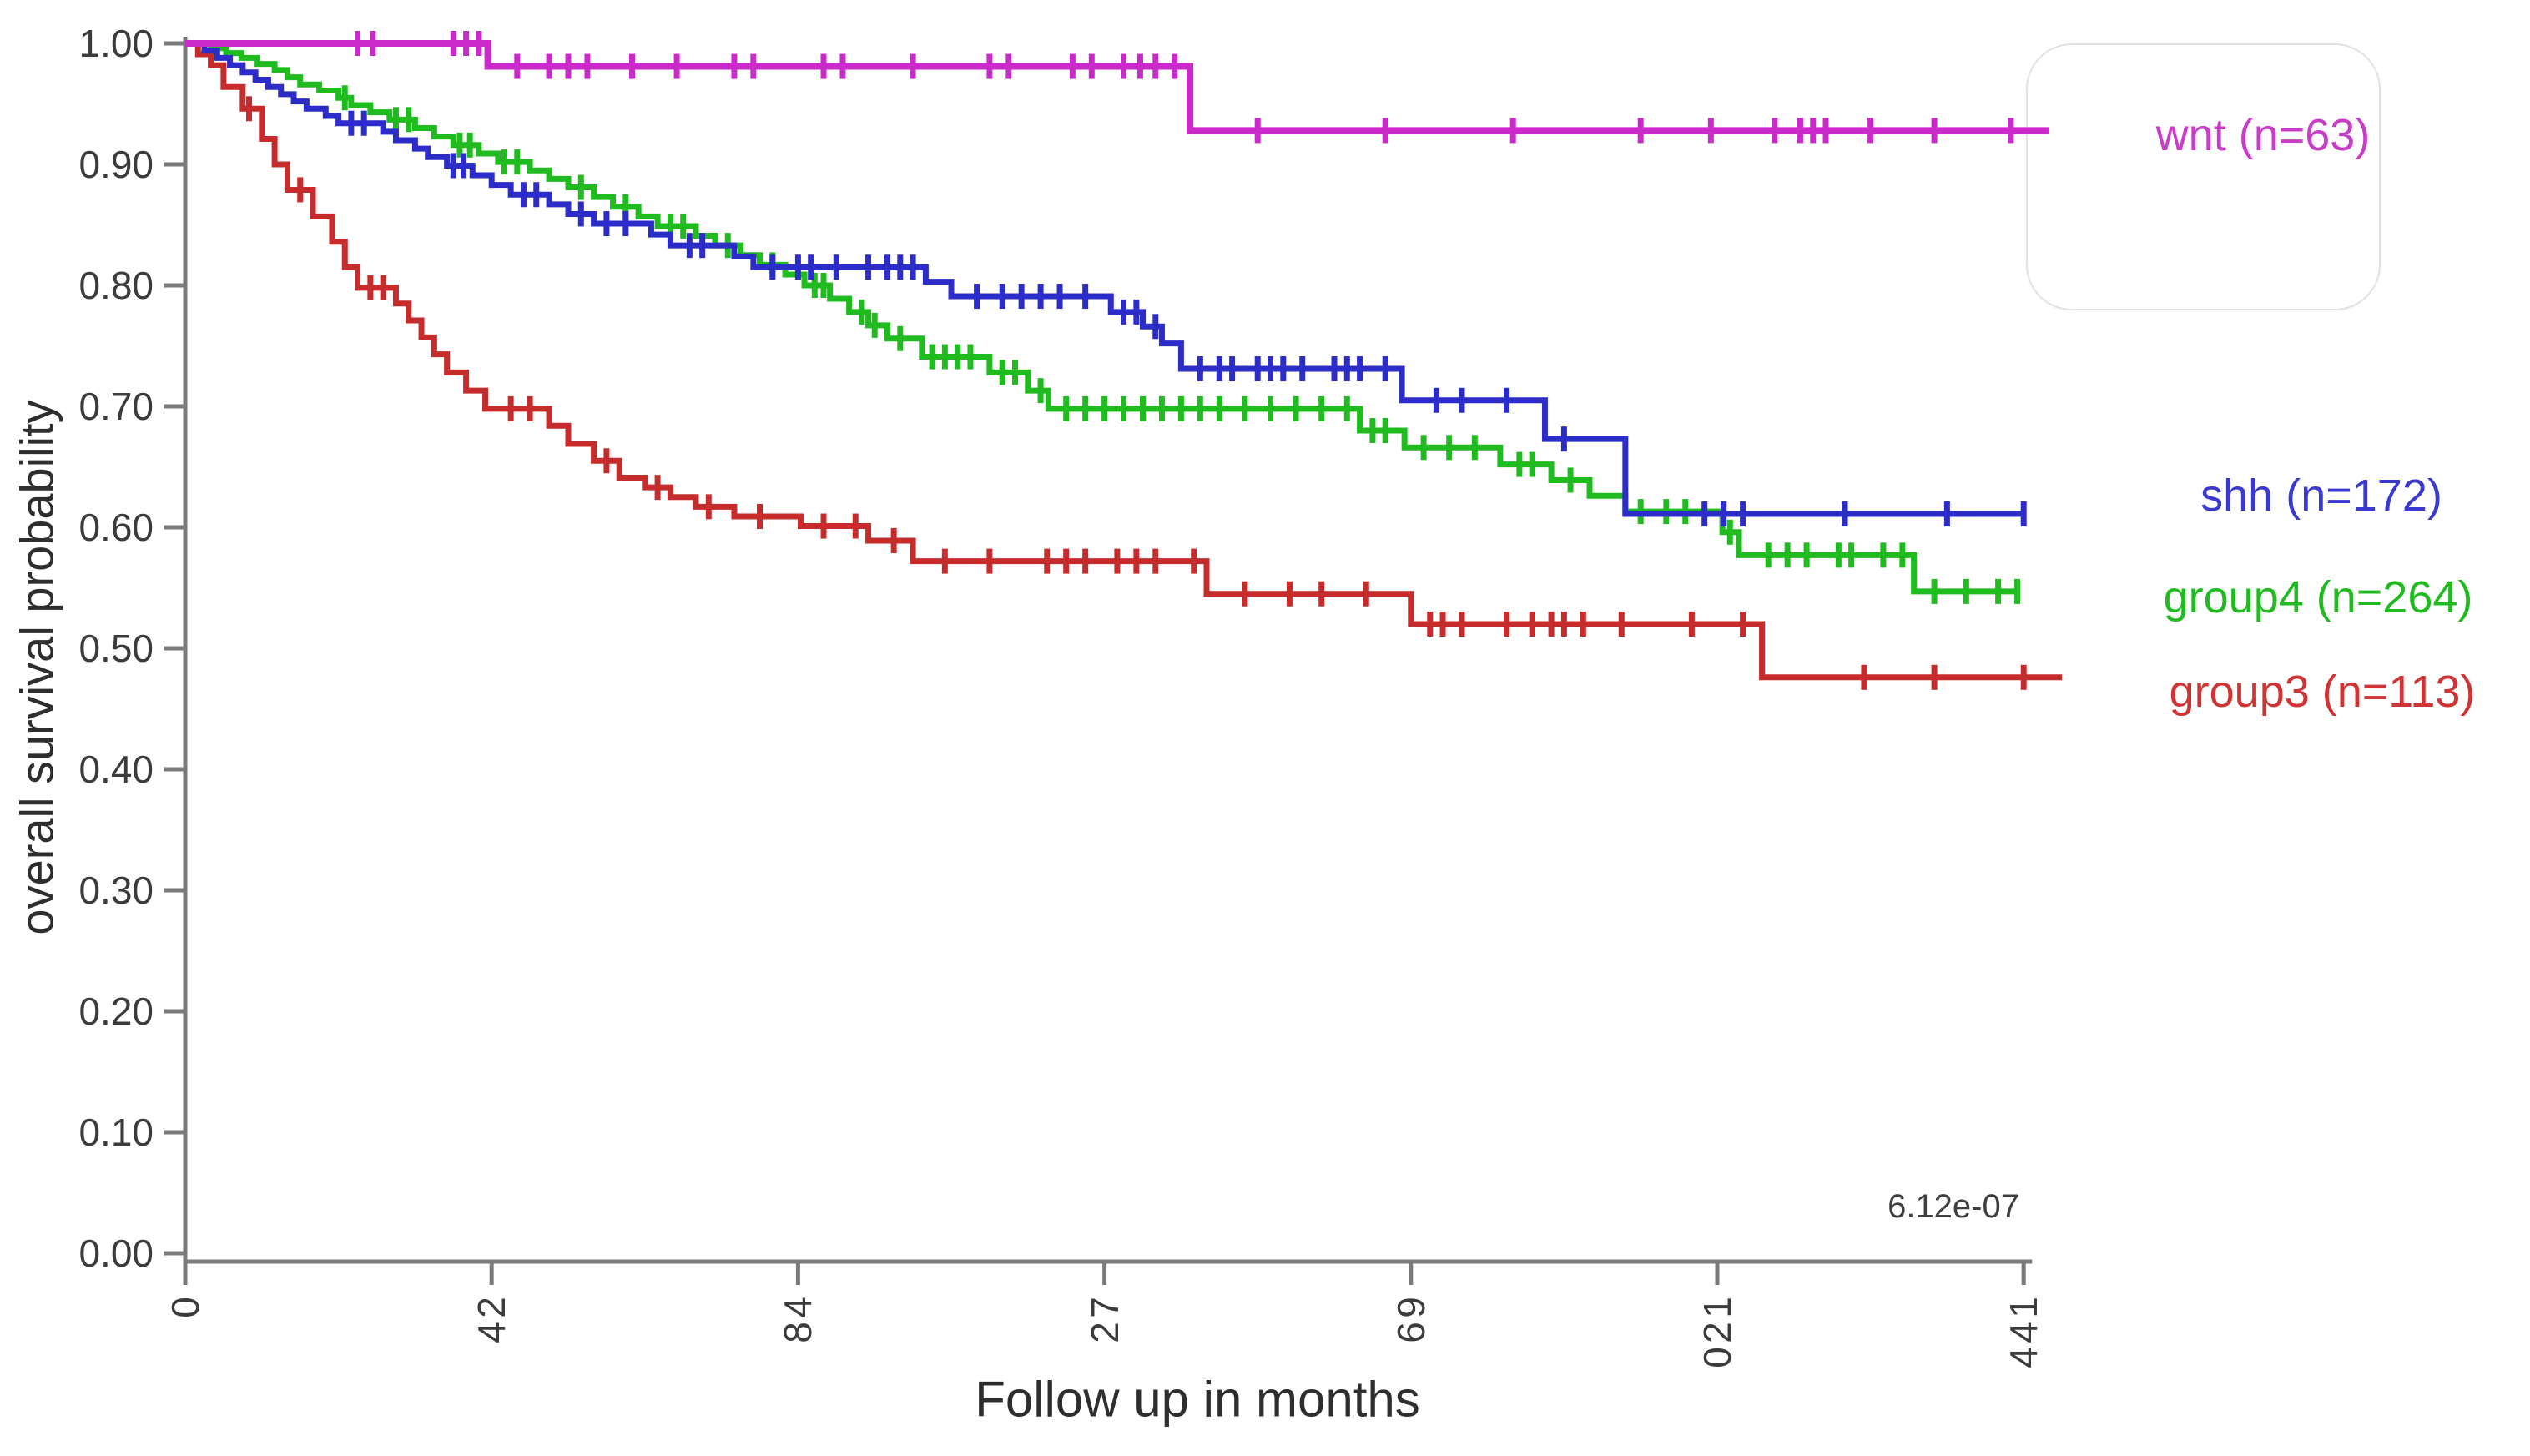 The width and height of the screenshot is (2530, 1456). What do you see at coordinates (116, 1011) in the screenshot?
I see `y-tick-label: 0.20` at bounding box center [116, 1011].